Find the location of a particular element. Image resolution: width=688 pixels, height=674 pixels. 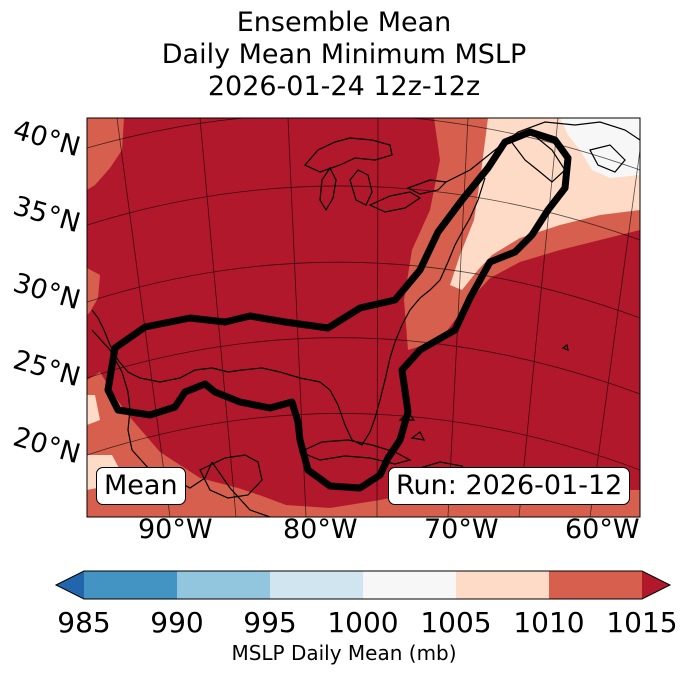

field-1010-nw is located at coordinates (105, 154).